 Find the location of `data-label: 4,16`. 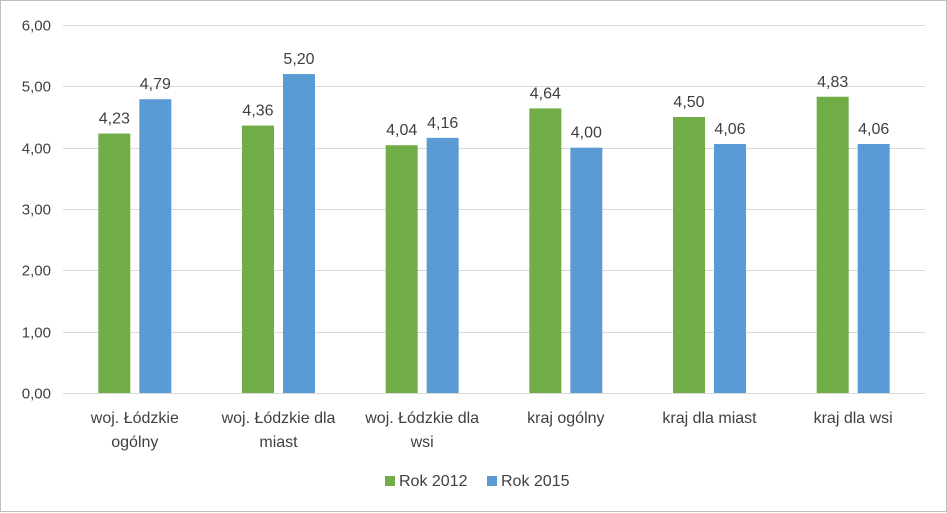

data-label: 4,16 is located at coordinates (442, 123).